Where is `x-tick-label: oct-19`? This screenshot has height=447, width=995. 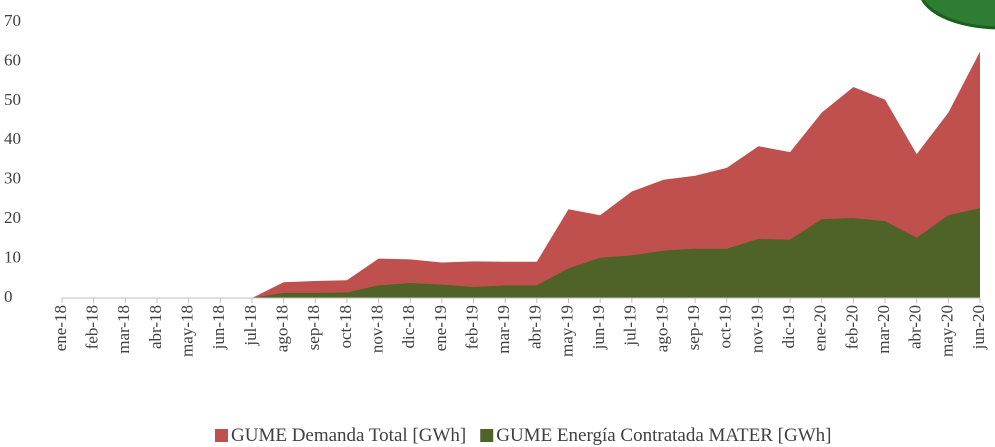 x-tick-label: oct-19 is located at coordinates (725, 326).